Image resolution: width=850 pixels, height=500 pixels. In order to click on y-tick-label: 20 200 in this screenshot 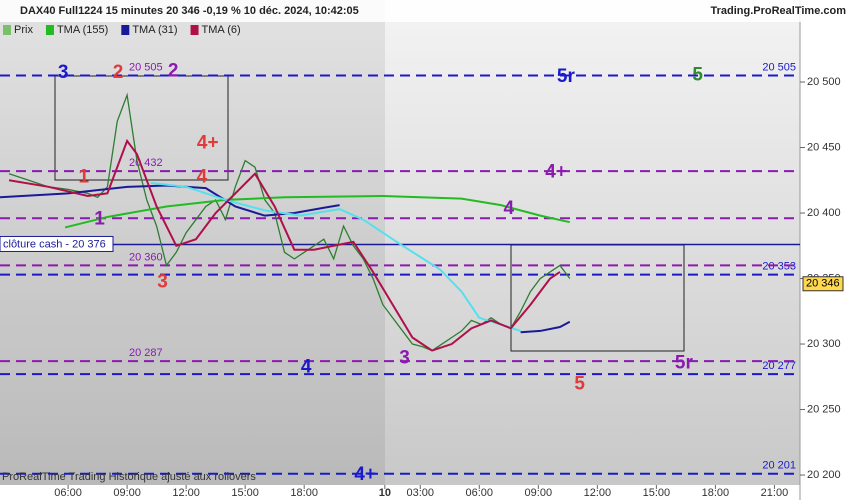, I will do `click(824, 475)`.